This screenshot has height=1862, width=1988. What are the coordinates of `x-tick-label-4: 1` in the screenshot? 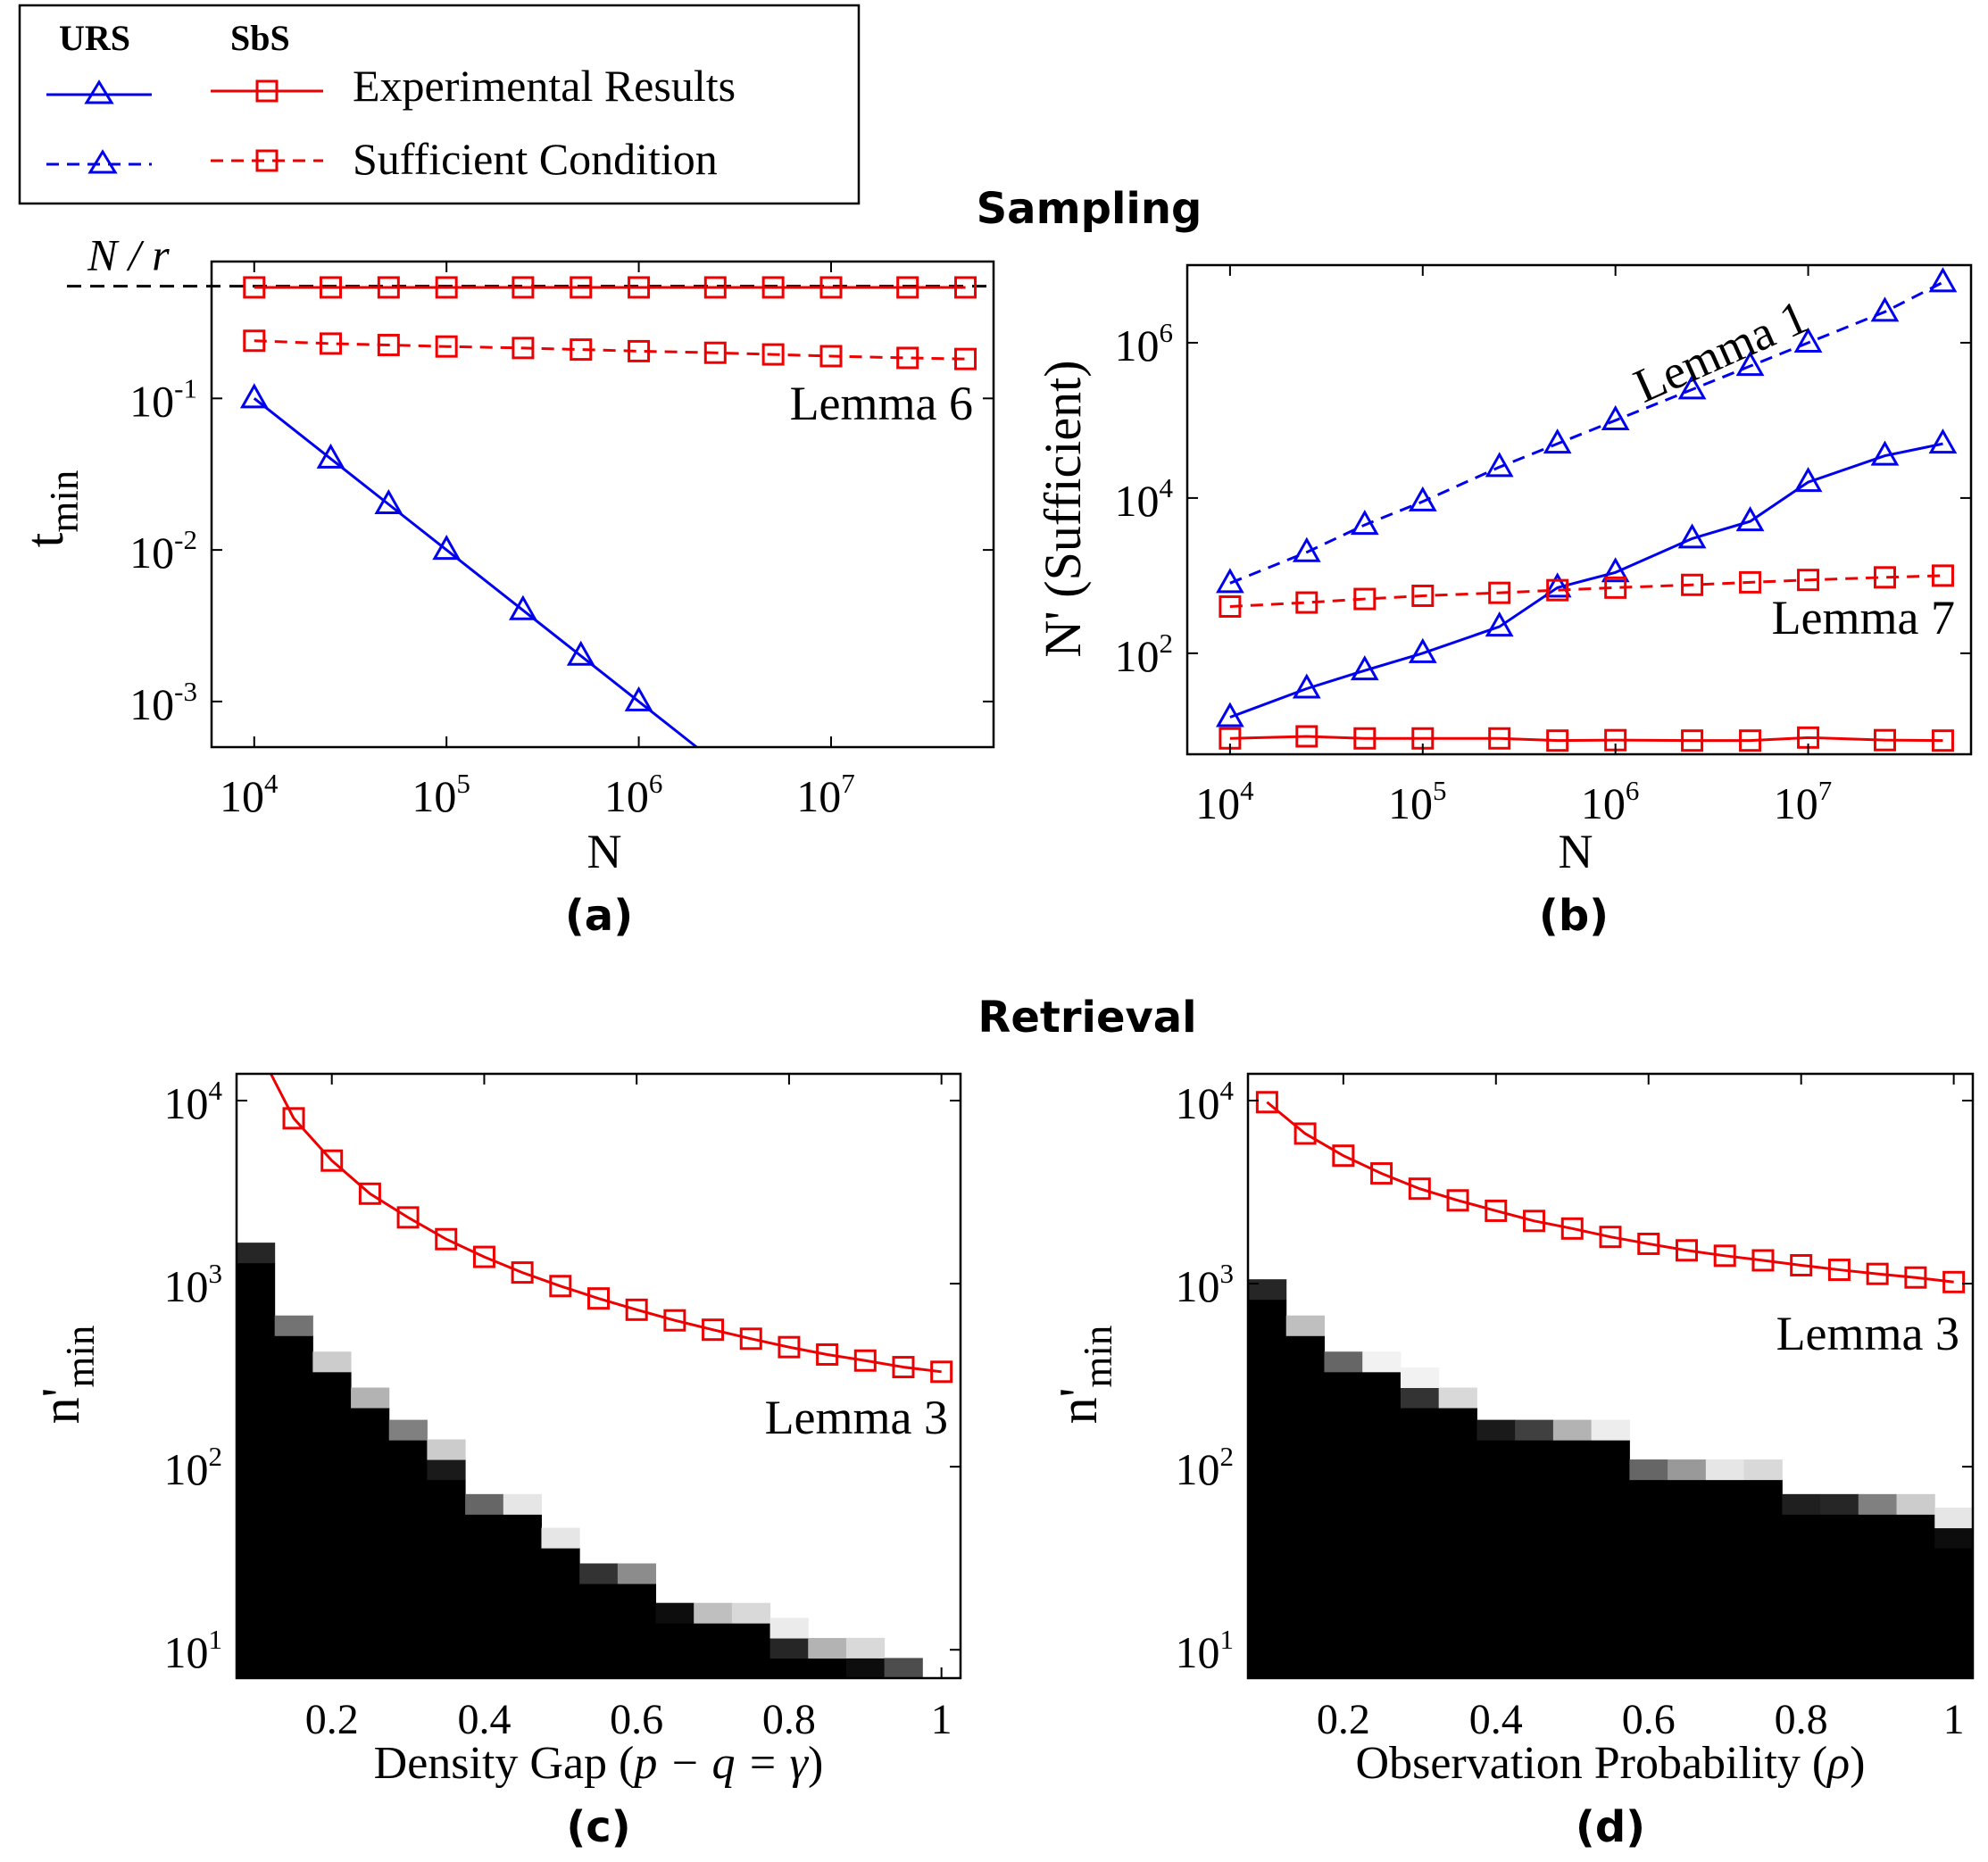 It's located at (941, 1719).